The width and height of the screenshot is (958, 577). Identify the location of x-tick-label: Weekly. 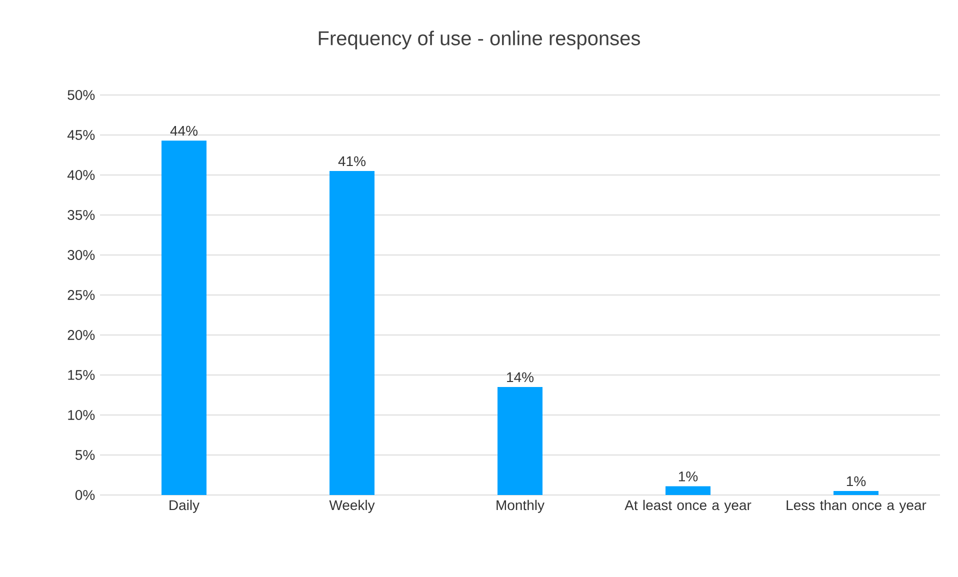
(352, 506).